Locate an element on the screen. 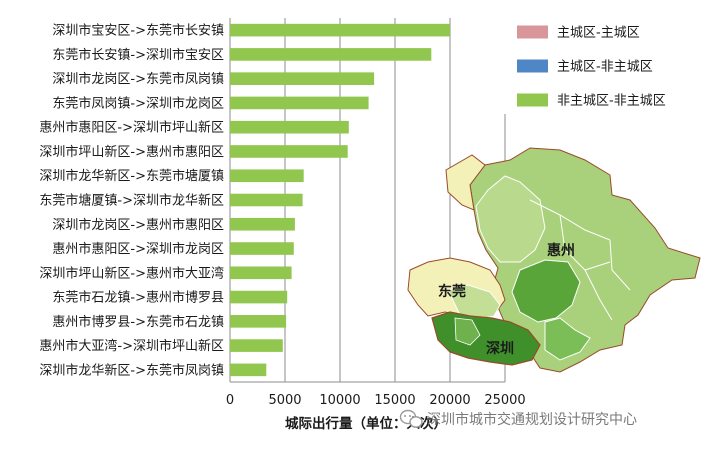 This screenshot has width=720, height=452. x-tick-labels: 0 5000 10000 15000 20000 25000 is located at coordinates (376, 400).